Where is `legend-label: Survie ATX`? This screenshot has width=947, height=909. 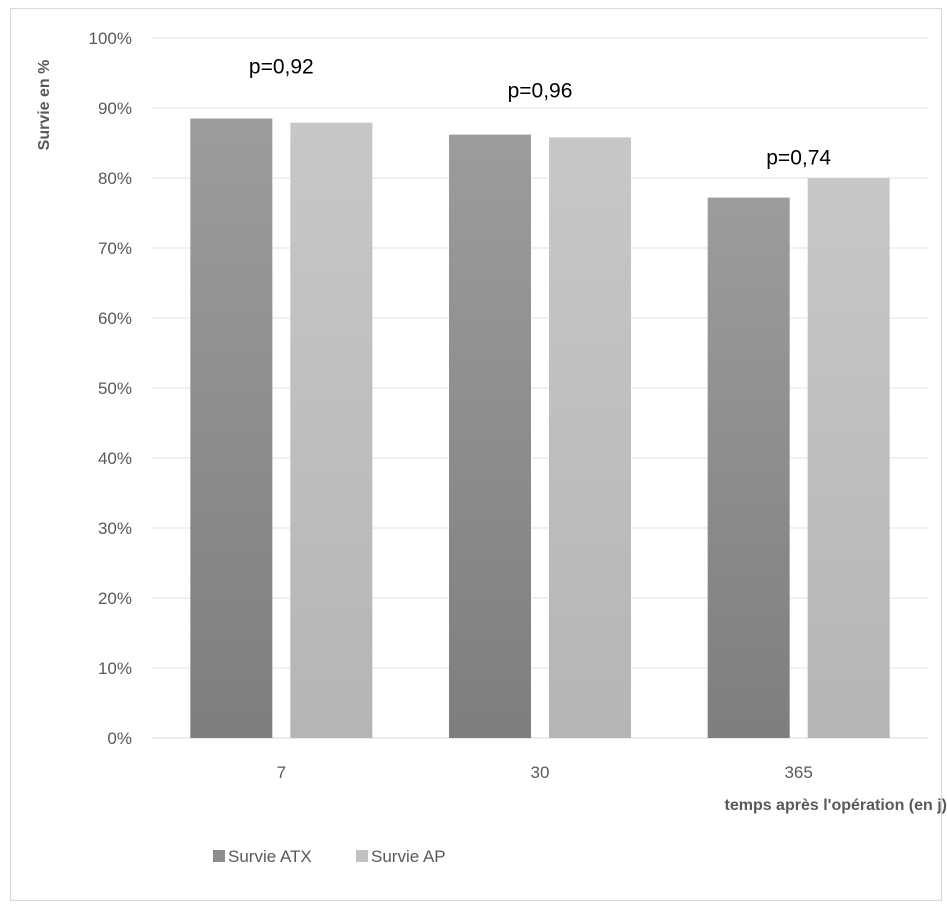 legend-label: Survie ATX is located at coordinates (270, 856).